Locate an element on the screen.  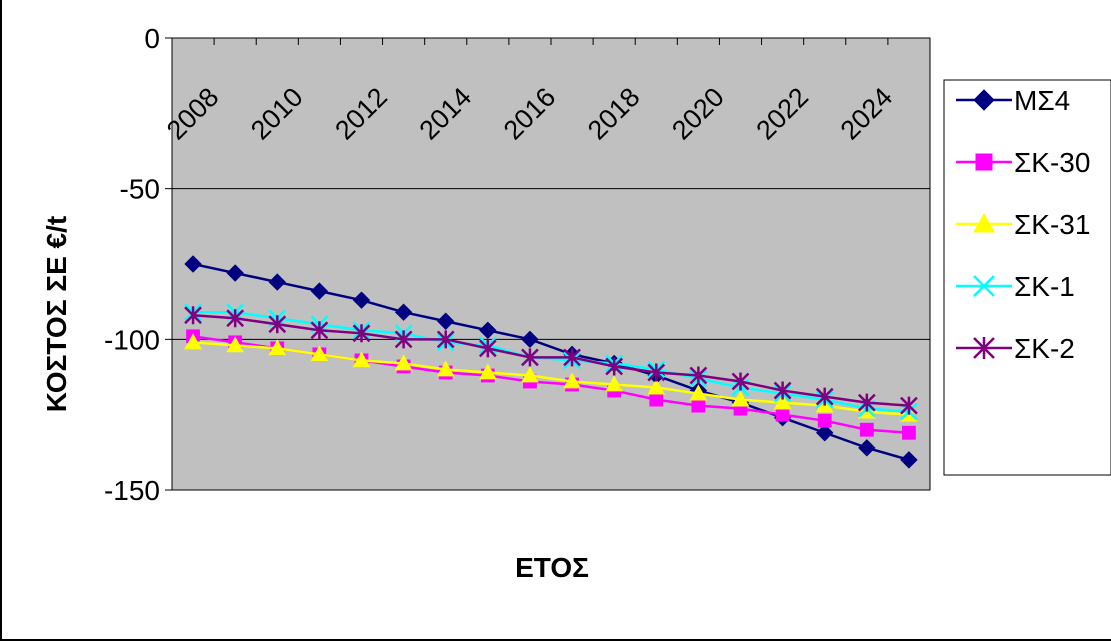
series-ΣΚ-31 is located at coordinates (551, 377).